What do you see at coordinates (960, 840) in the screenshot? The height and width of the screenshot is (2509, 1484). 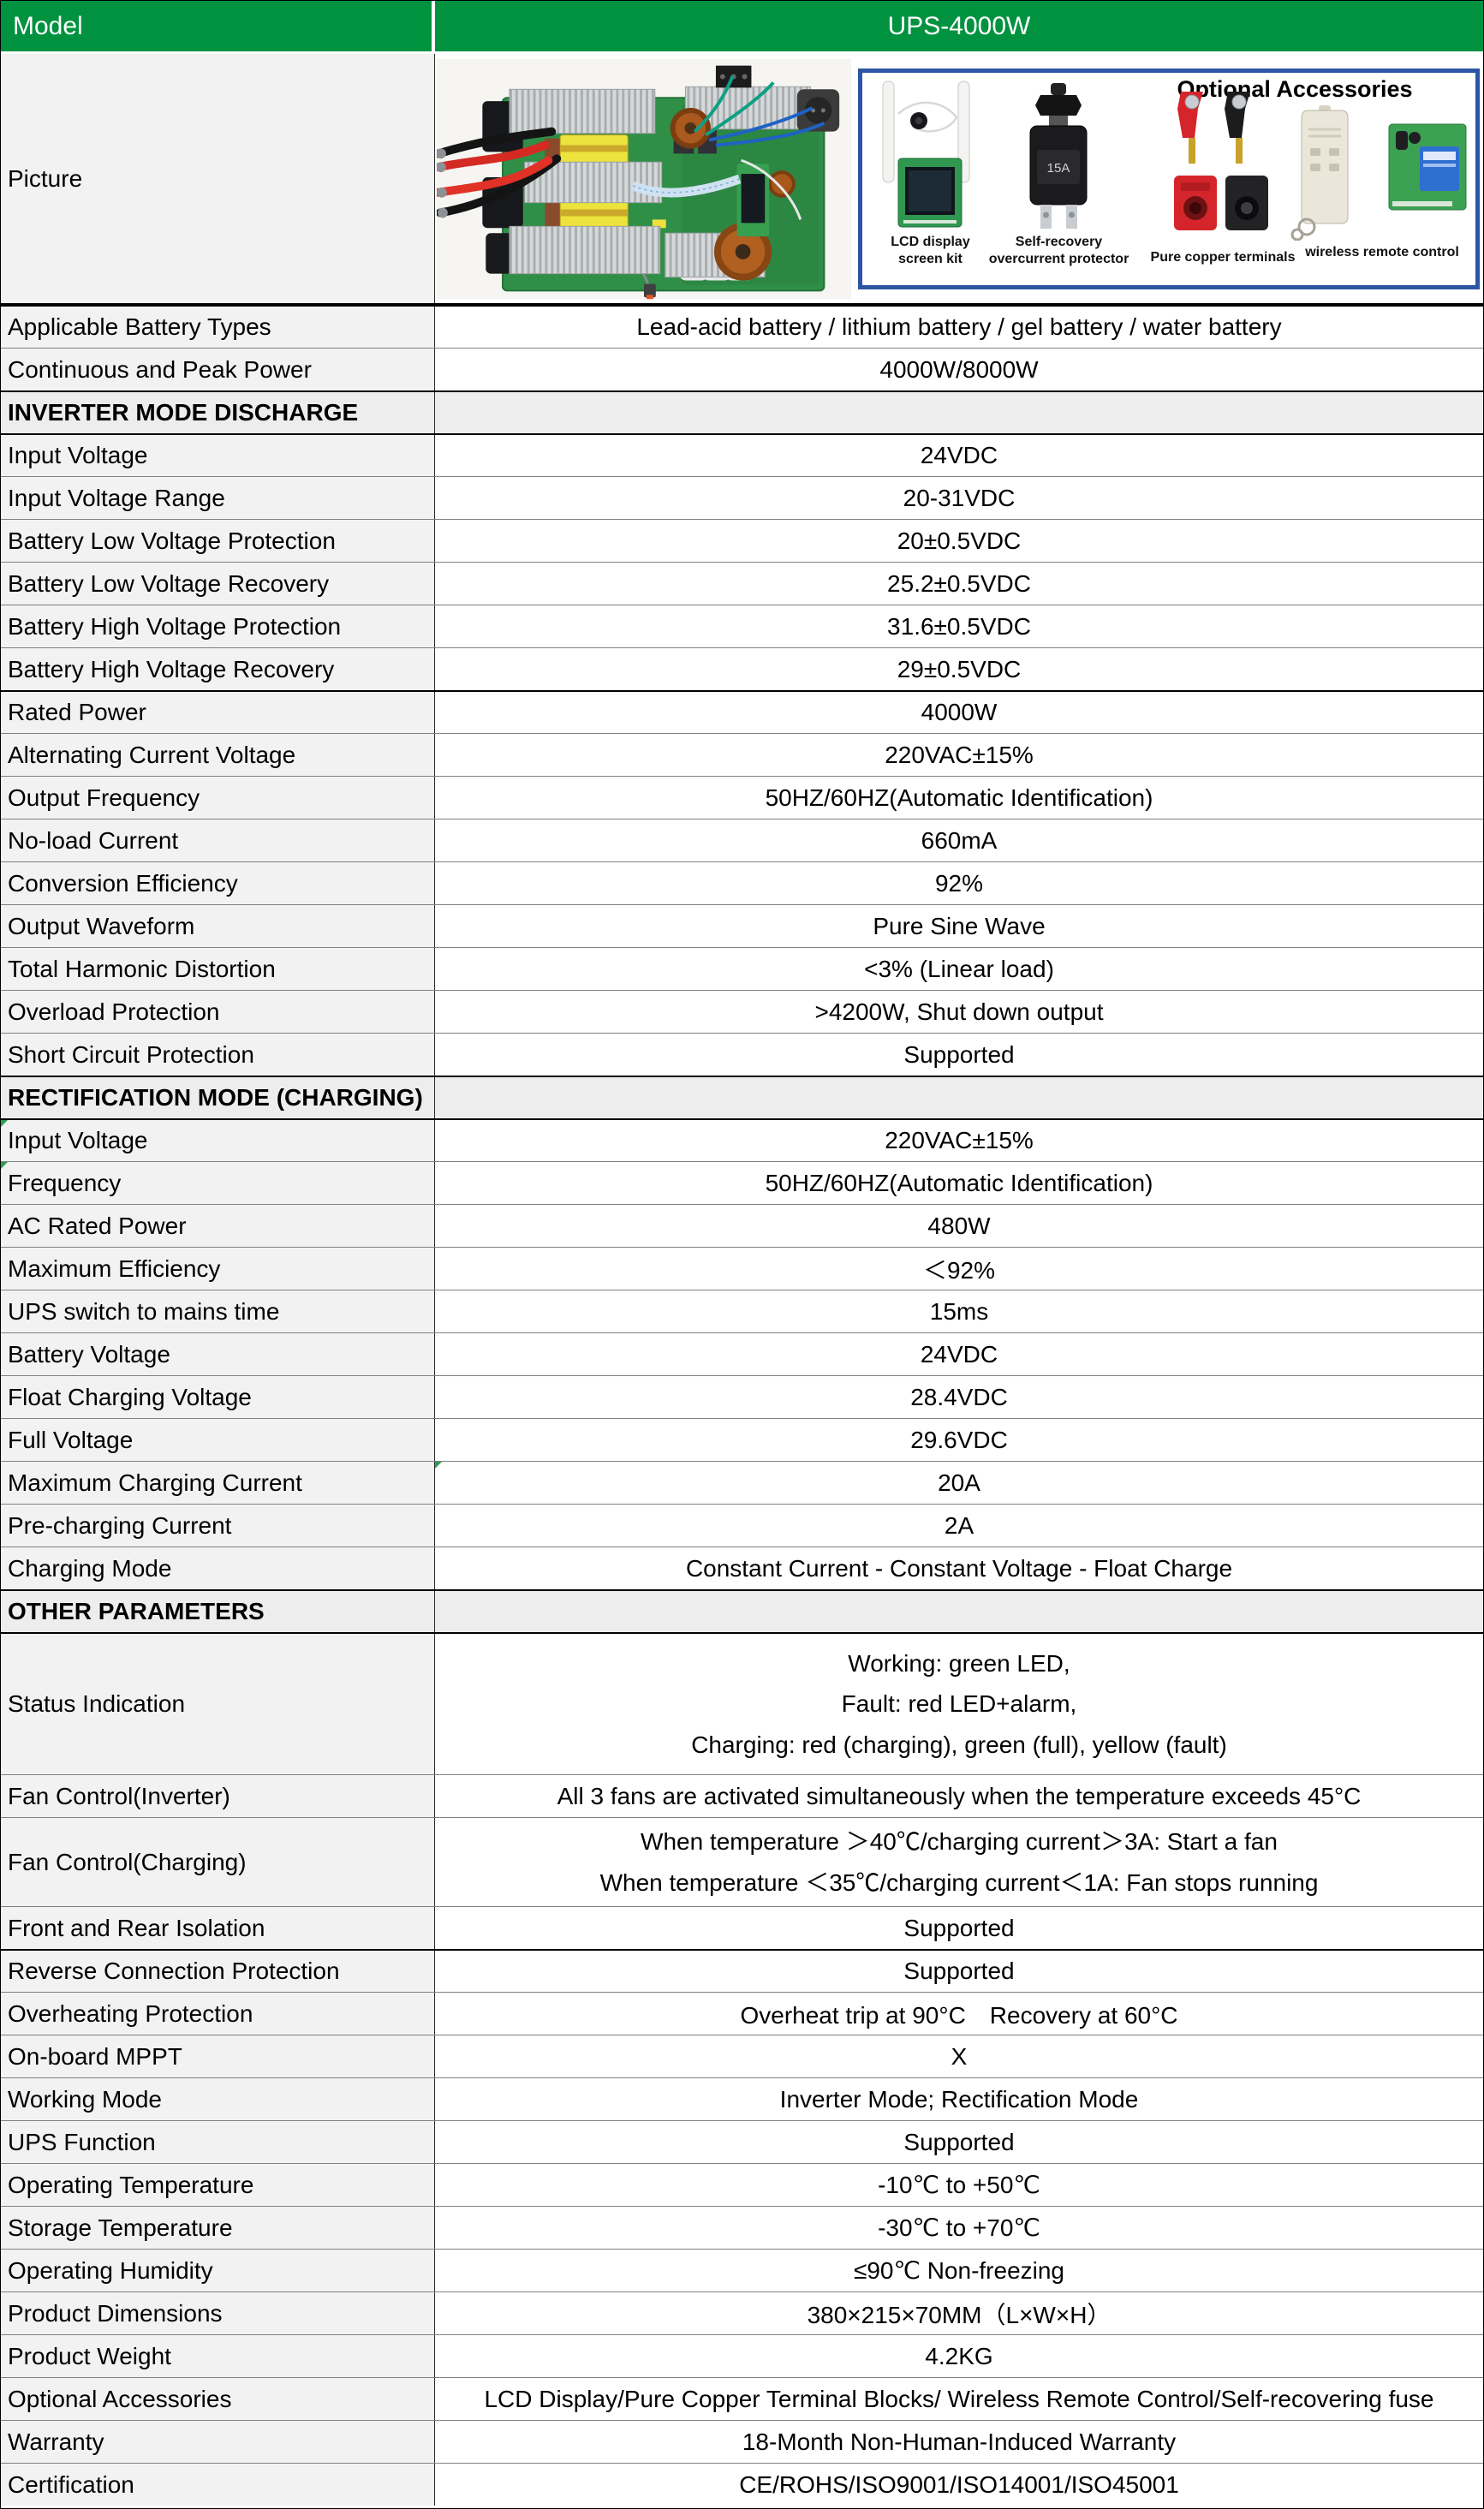 I see `spec-value-text: 660mA` at bounding box center [960, 840].